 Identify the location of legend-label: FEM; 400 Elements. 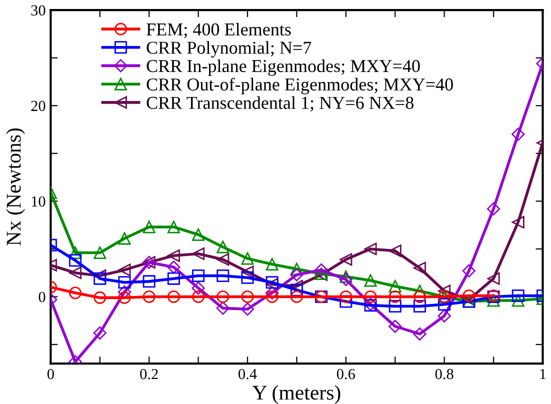
(218, 30).